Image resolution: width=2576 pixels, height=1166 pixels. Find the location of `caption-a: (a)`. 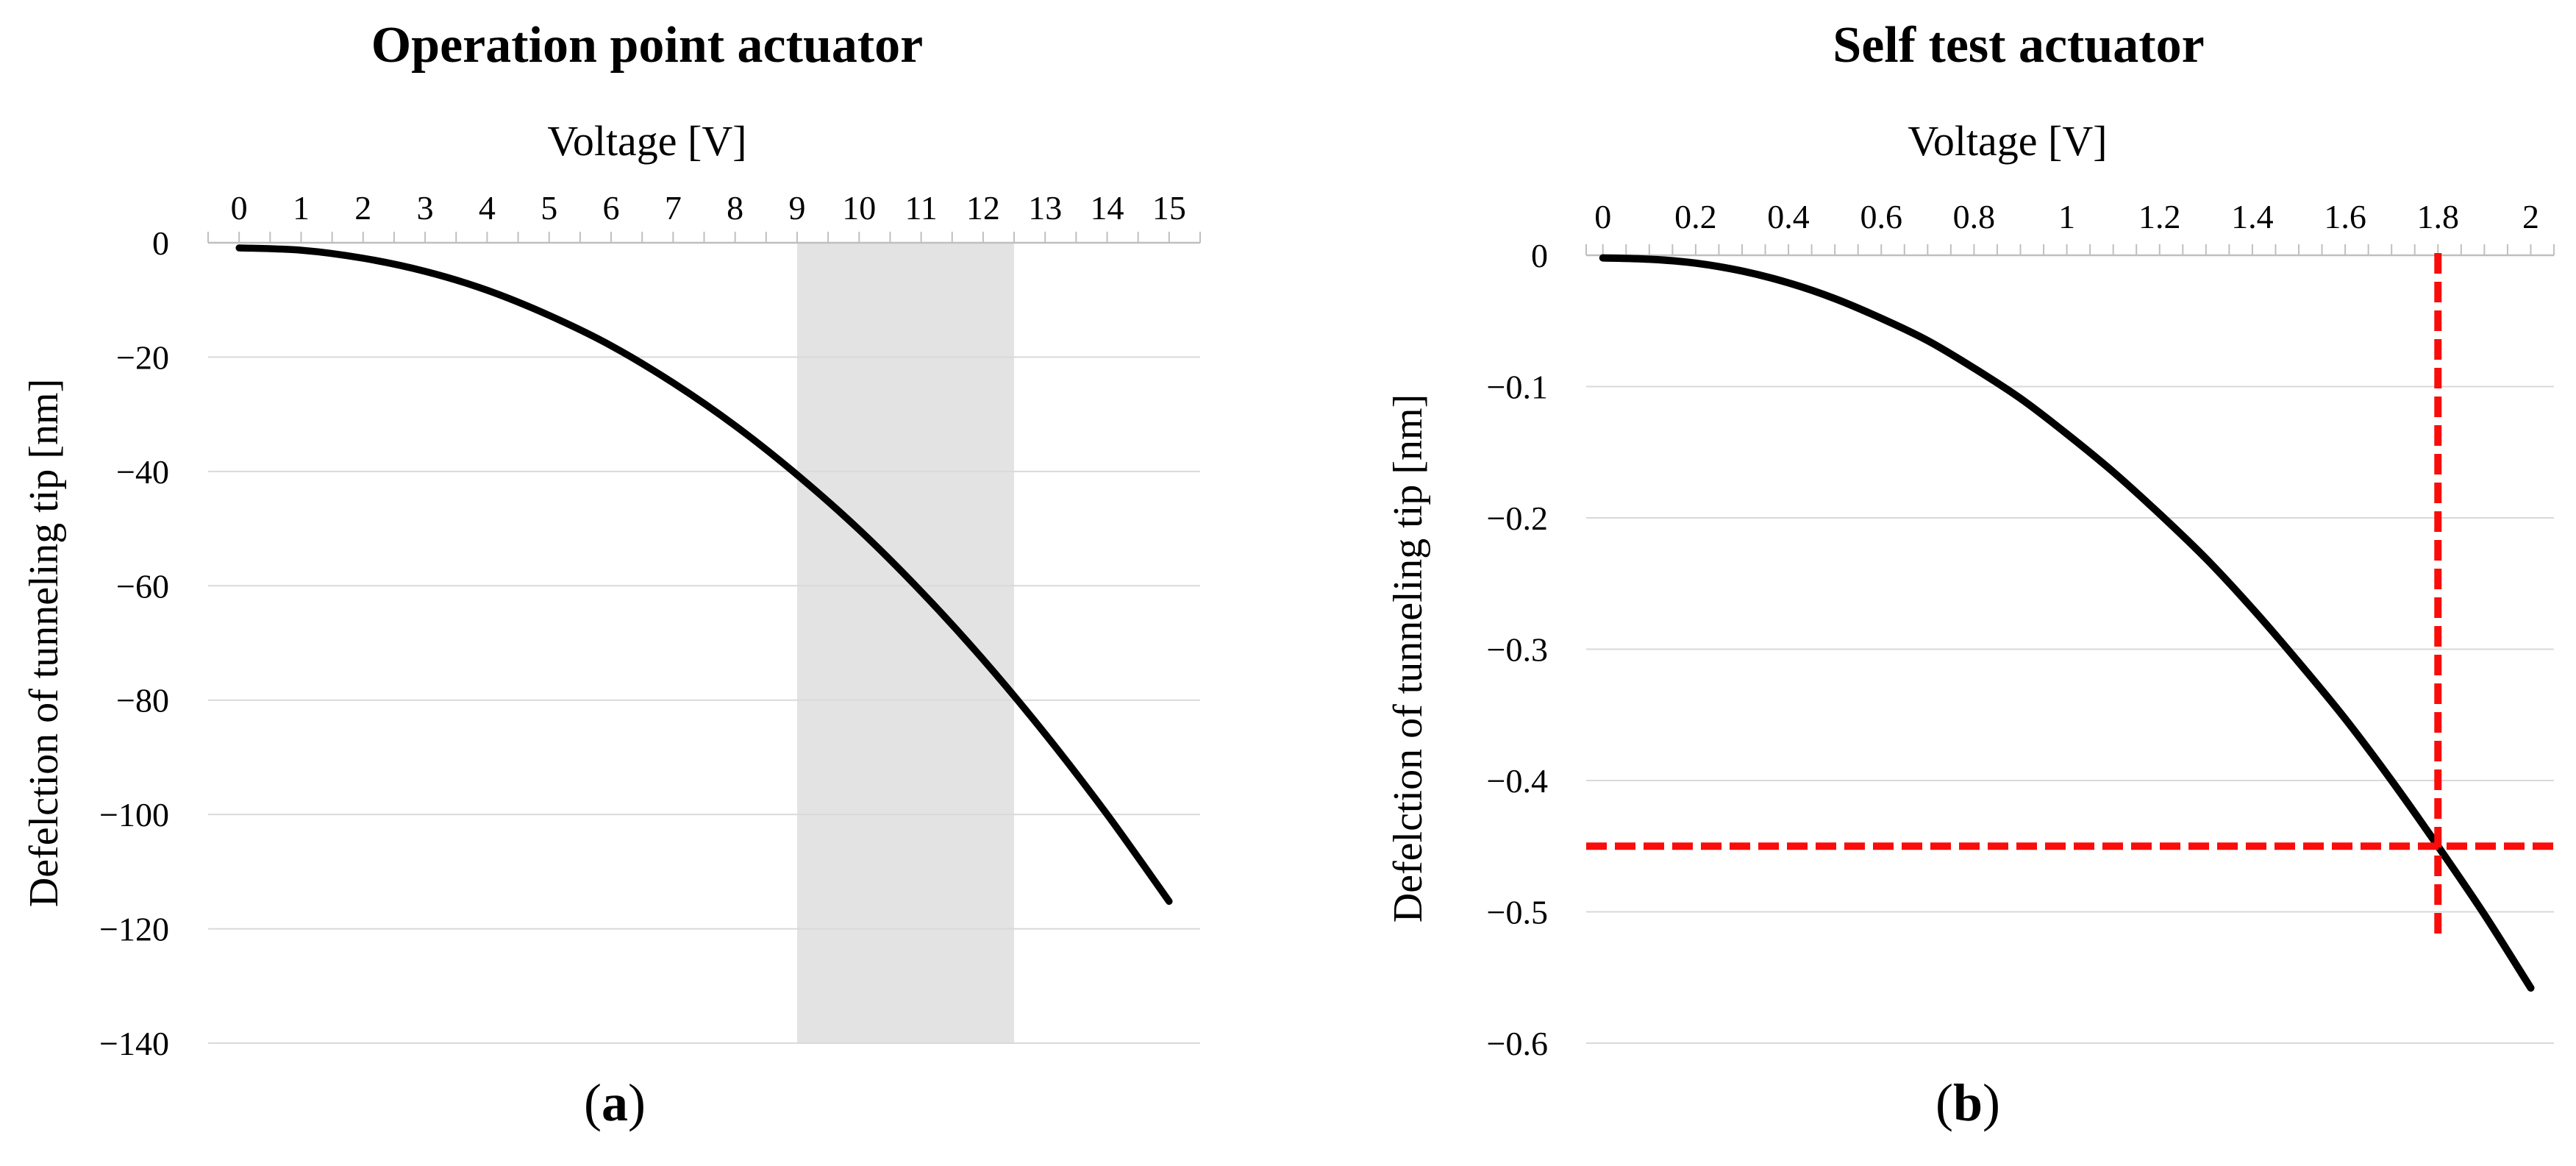

caption-a: (a) is located at coordinates (615, 1103).